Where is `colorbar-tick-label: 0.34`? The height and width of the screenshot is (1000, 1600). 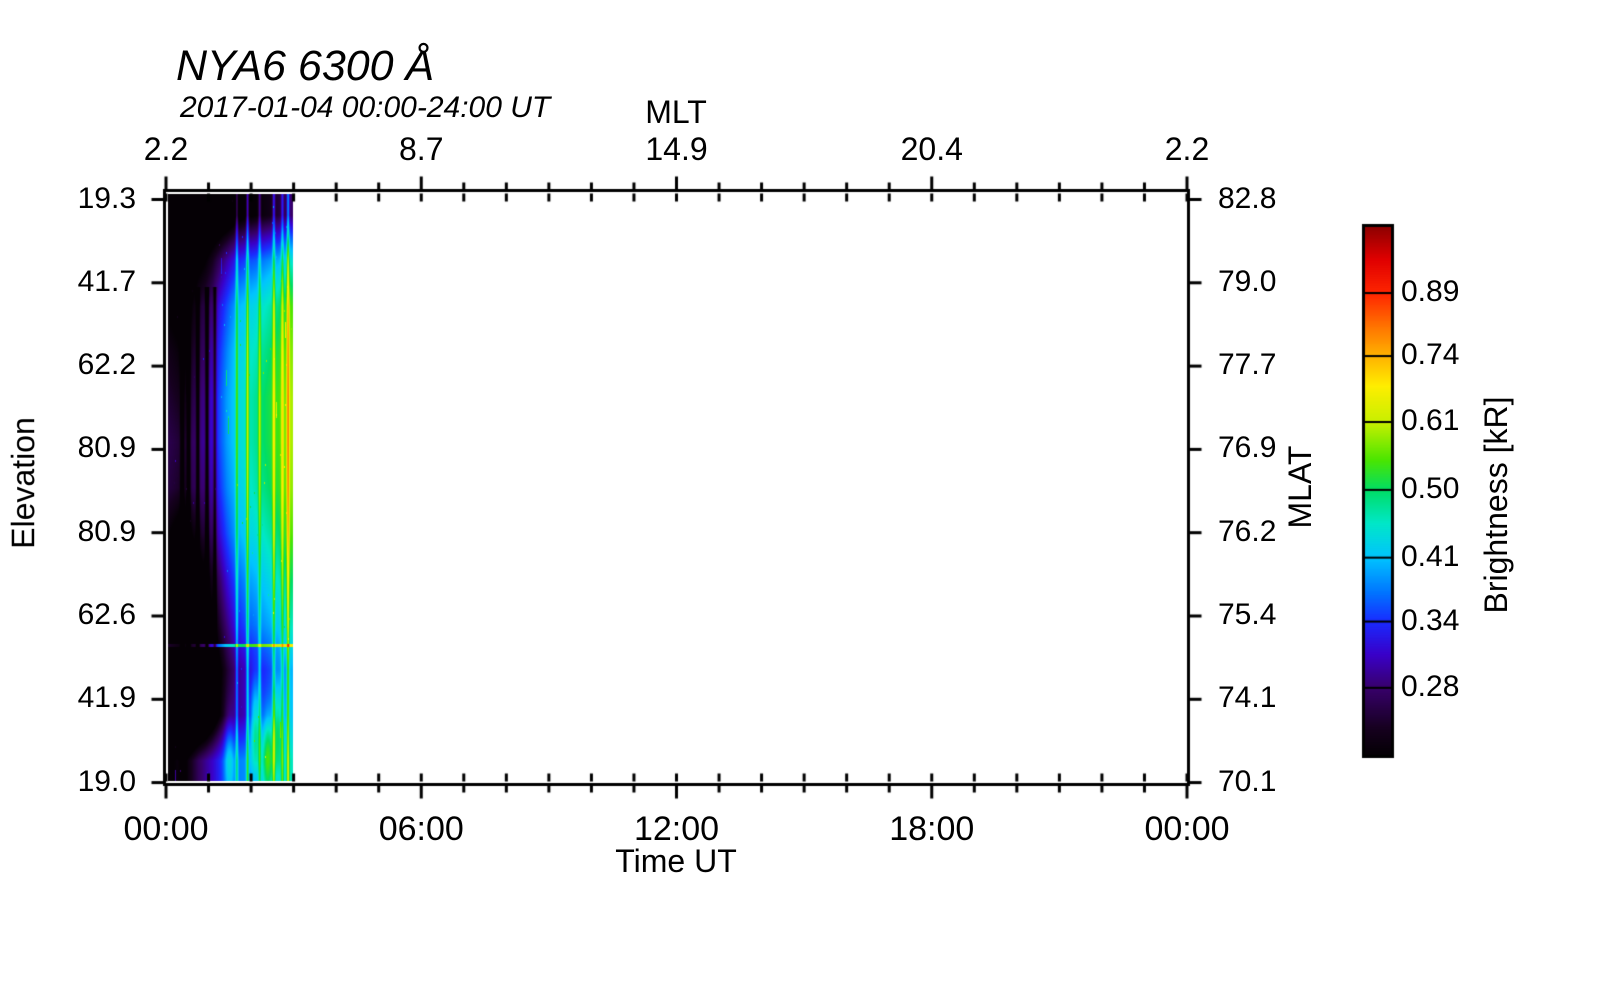 colorbar-tick-label: 0.34 is located at coordinates (1430, 620).